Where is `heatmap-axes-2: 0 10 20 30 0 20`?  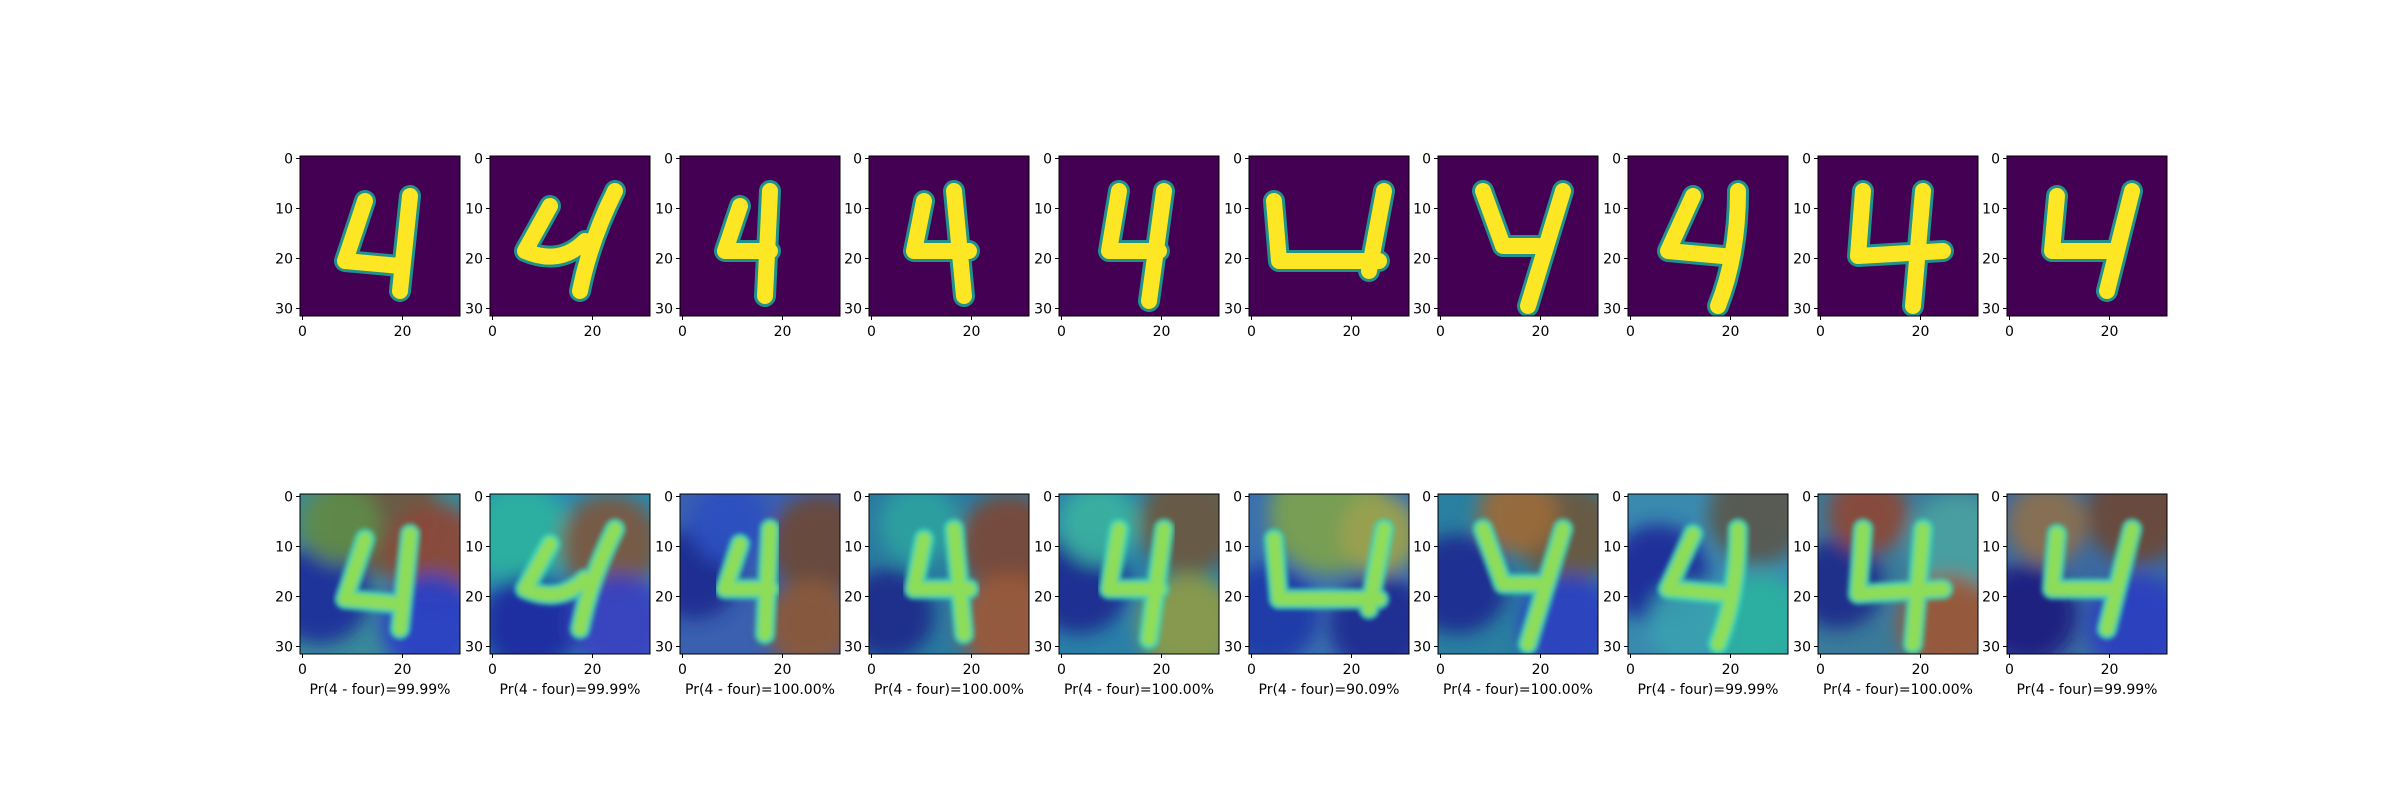
heatmap-axes-2: 0 10 20 30 0 20 is located at coordinates (723, 584).